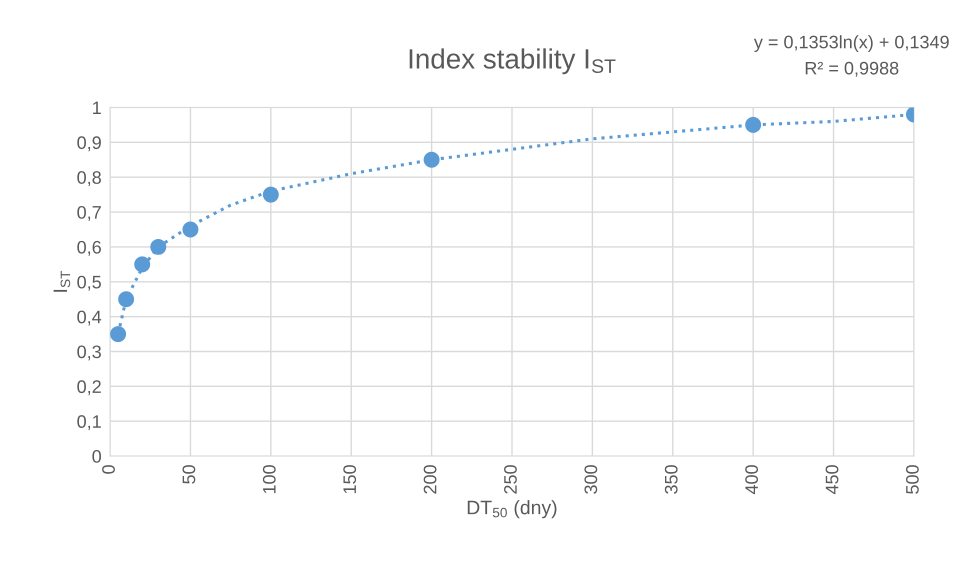  Describe the element at coordinates (851, 43) in the screenshot. I see `text: y = 0,1353ln(x) + 0,1349` at that location.